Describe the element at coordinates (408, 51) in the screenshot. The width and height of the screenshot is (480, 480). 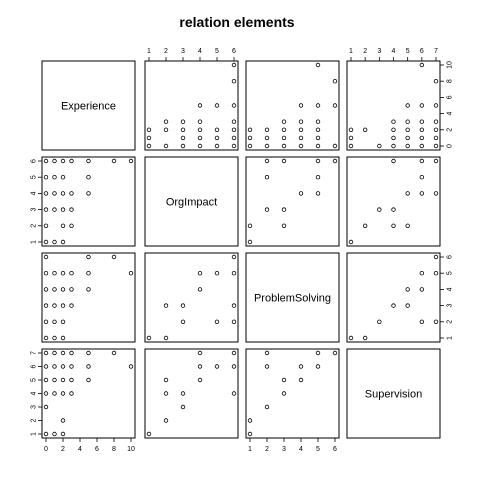
I see `x-tick-label: 5` at that location.